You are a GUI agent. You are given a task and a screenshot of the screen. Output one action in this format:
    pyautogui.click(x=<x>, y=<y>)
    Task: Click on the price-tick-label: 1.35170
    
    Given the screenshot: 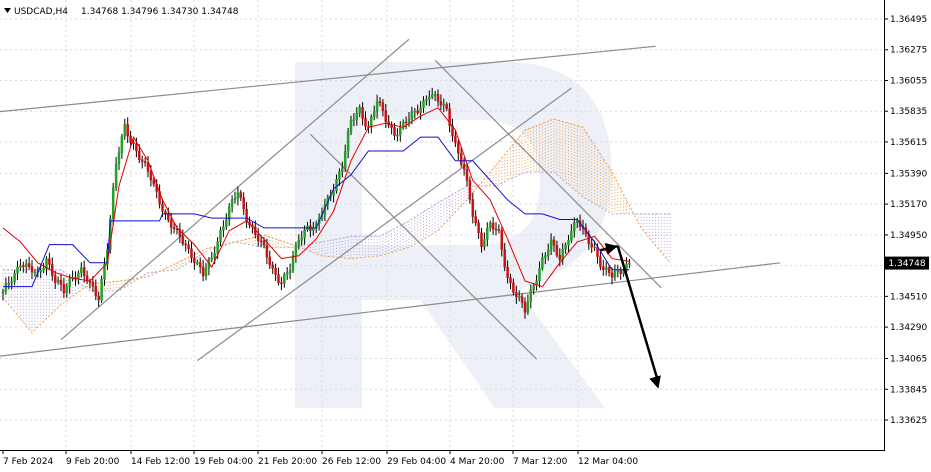 What is the action you would take?
    pyautogui.click(x=908, y=205)
    